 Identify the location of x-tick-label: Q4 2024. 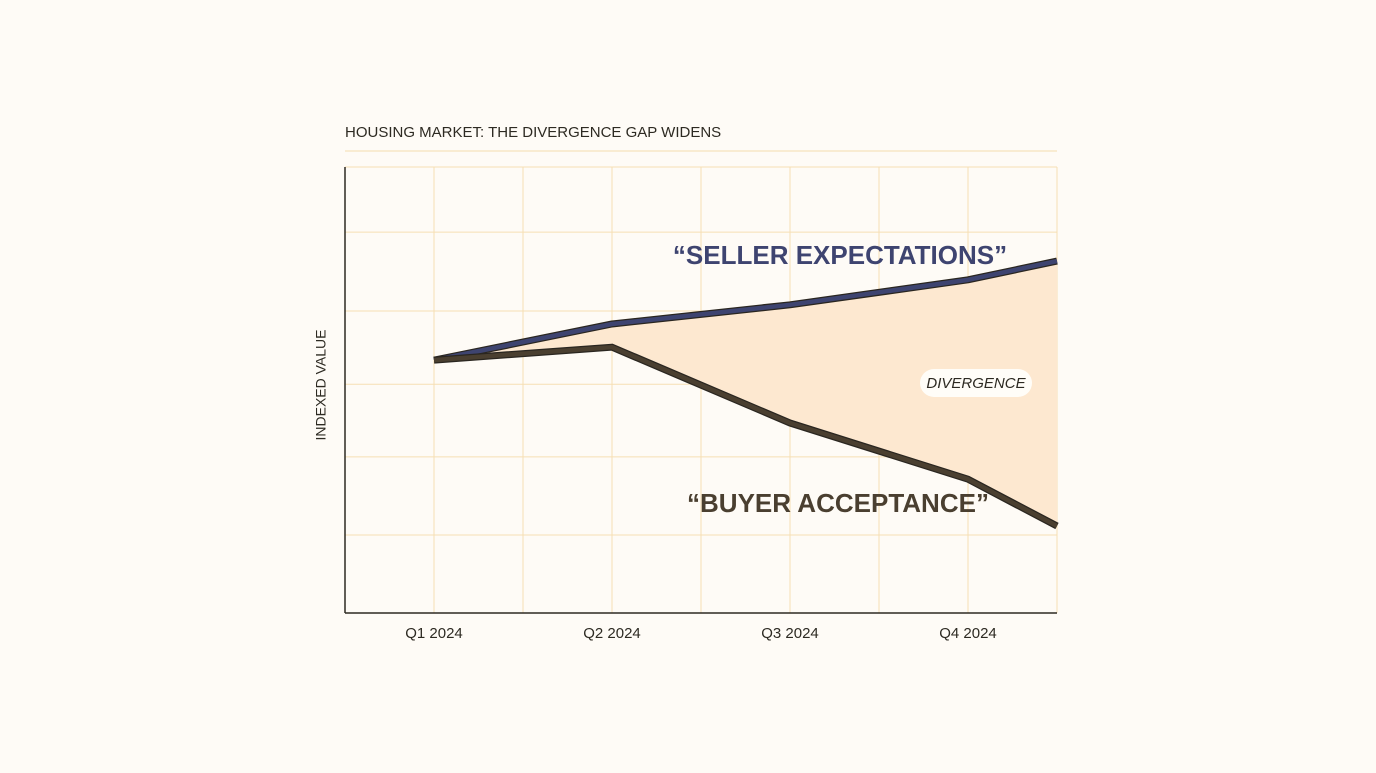
(968, 633).